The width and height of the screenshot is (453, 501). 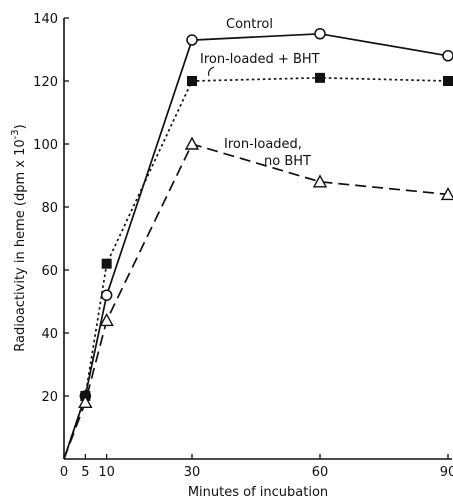 I want to click on y-tick-label: 120, so click(x=45, y=82).